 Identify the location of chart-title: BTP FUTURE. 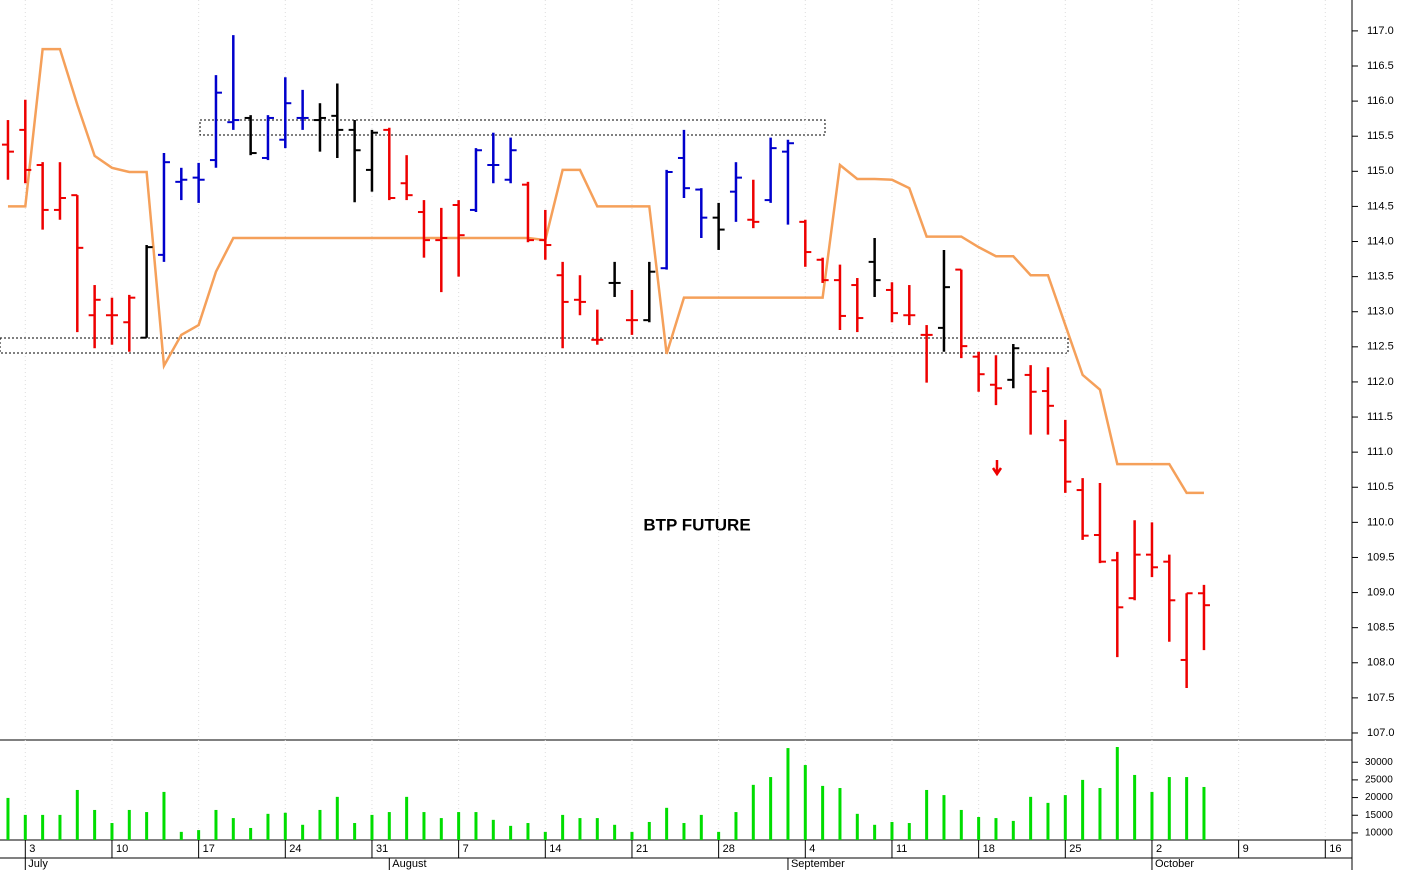
(696, 524).